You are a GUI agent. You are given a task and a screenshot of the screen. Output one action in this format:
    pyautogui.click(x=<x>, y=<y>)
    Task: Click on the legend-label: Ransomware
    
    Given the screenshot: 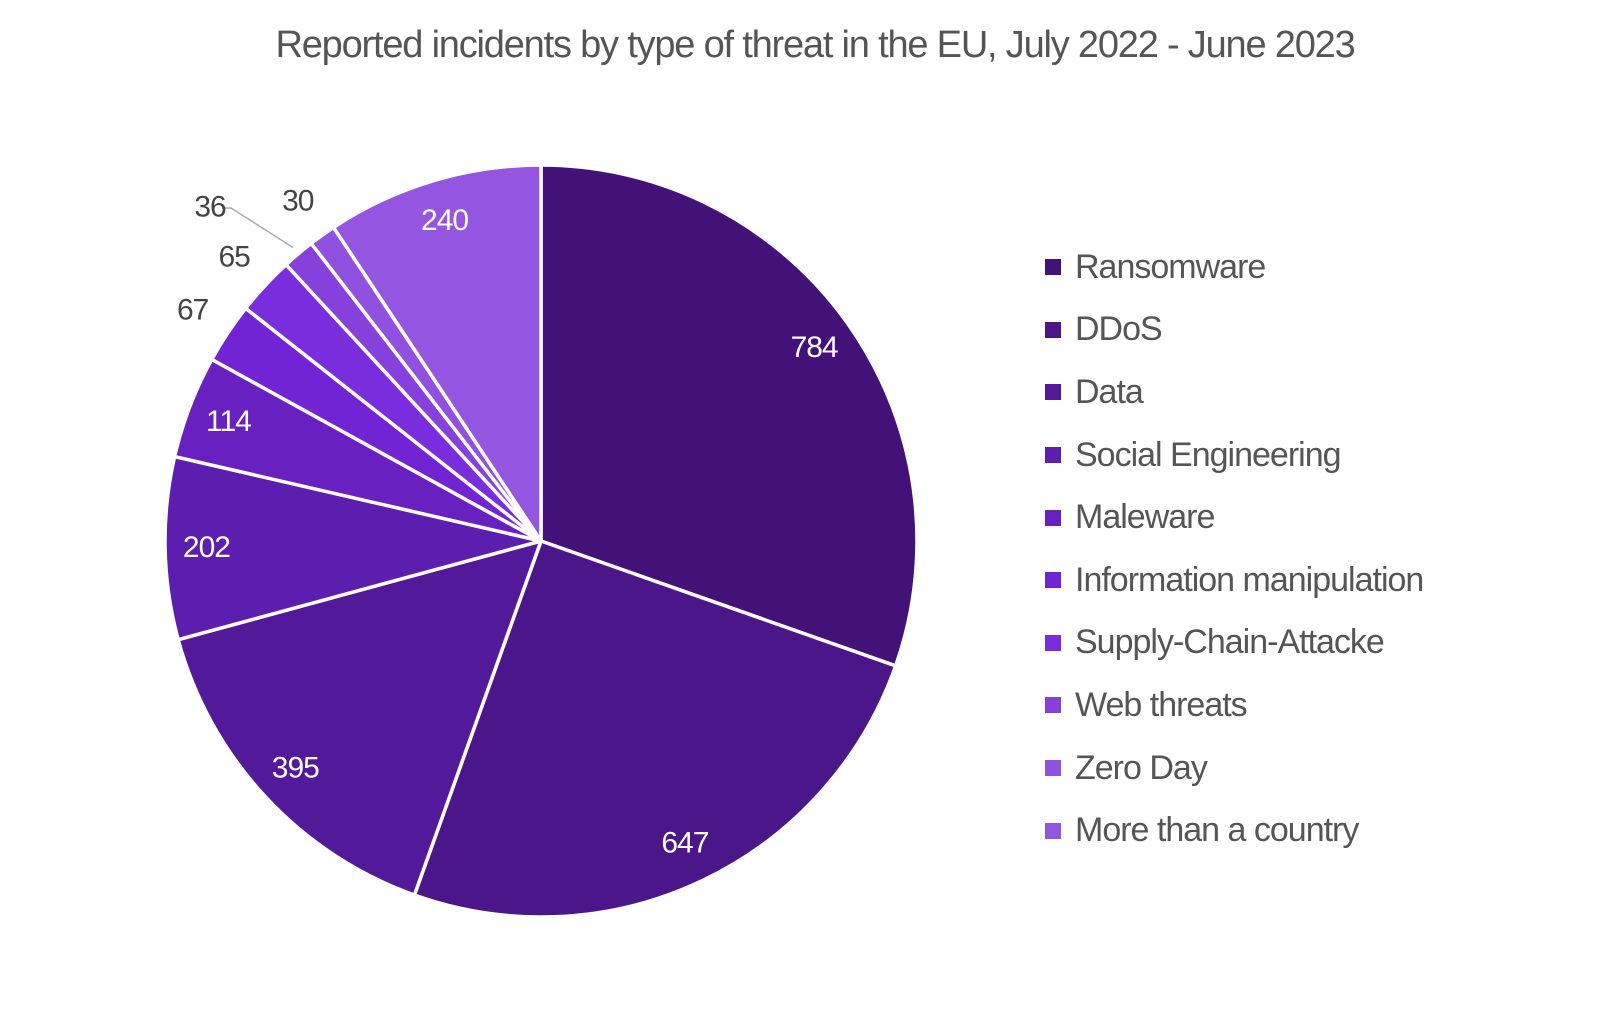 What is the action you would take?
    pyautogui.click(x=1170, y=266)
    